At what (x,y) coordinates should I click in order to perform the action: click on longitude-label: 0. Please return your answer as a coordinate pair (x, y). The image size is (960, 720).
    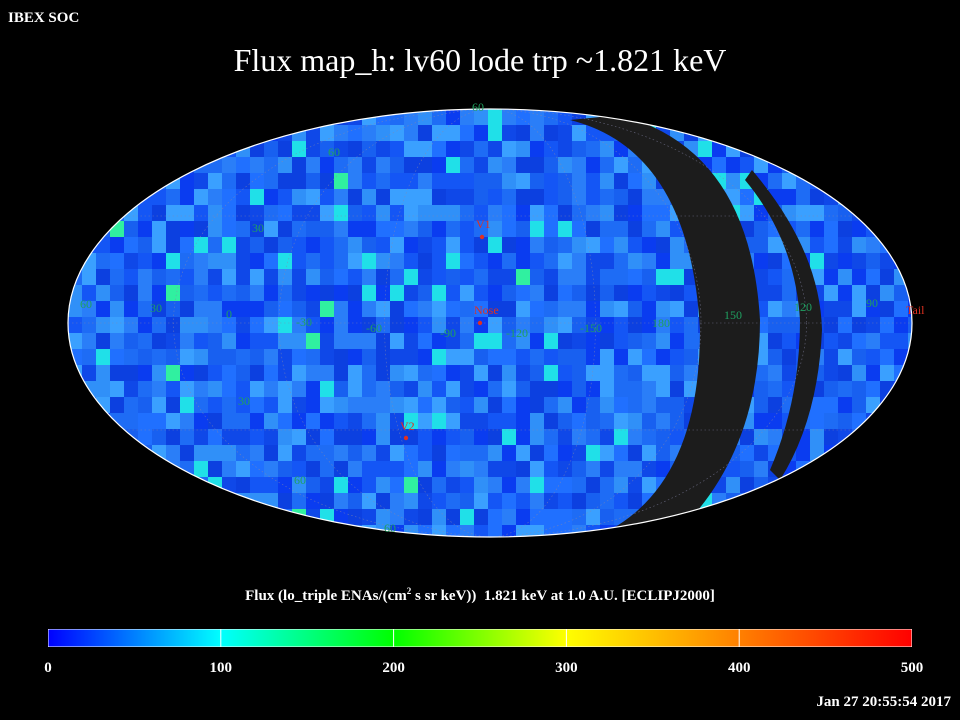
    Looking at the image, I should click on (229, 314).